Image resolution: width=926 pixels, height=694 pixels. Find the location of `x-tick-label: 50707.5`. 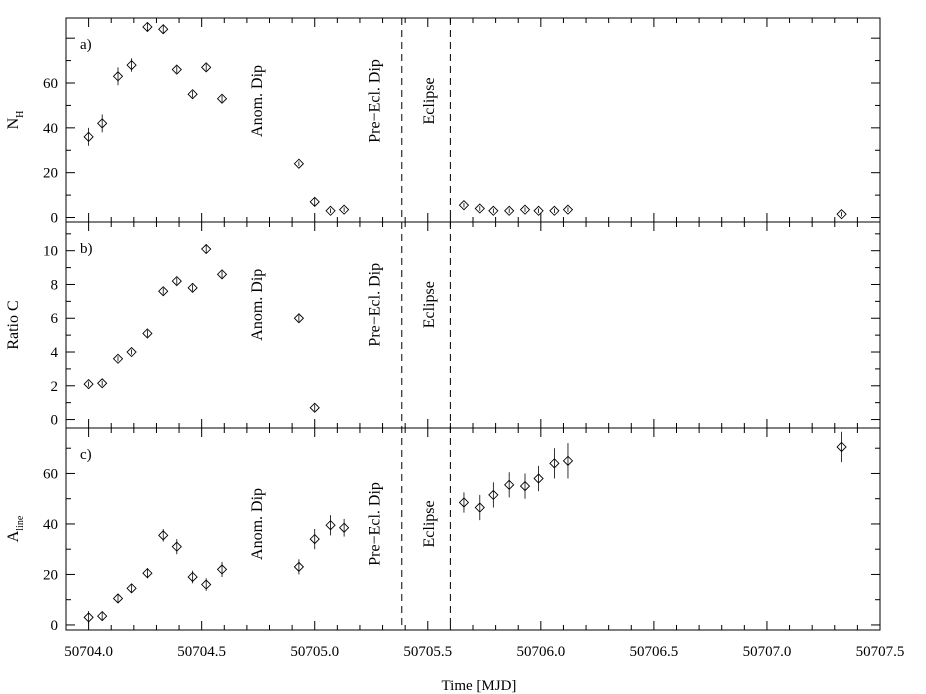

x-tick-label: 50707.5 is located at coordinates (880, 652).